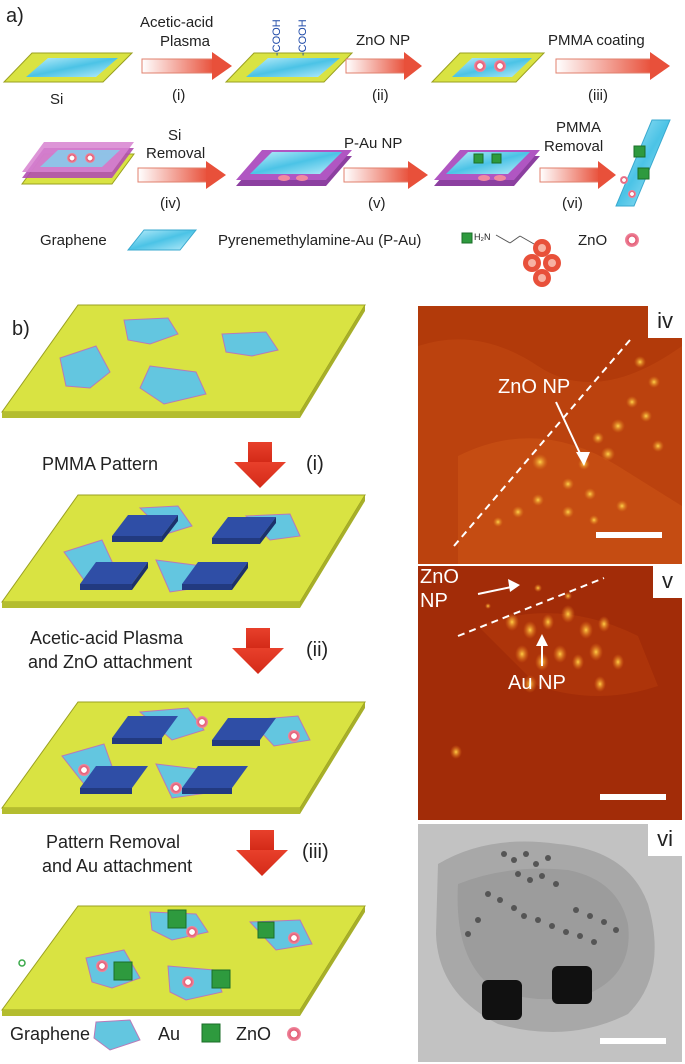 Image resolution: width=685 pixels, height=1064 pixels. What do you see at coordinates (110, 662) in the screenshot?
I see `panel-b-step2-text-line2: and ZnO attachment` at bounding box center [110, 662].